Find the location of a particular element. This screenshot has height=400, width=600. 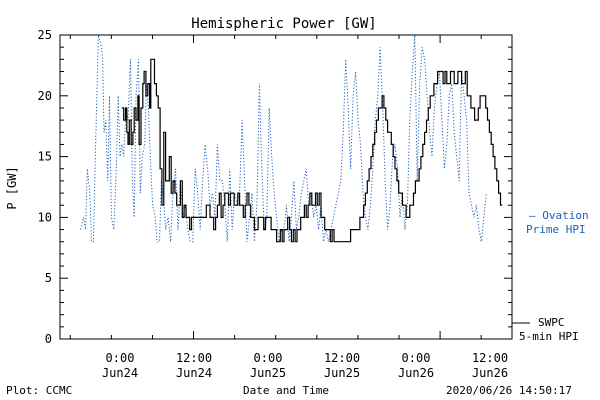

y-tick-label: 0 is located at coordinates (48, 339).